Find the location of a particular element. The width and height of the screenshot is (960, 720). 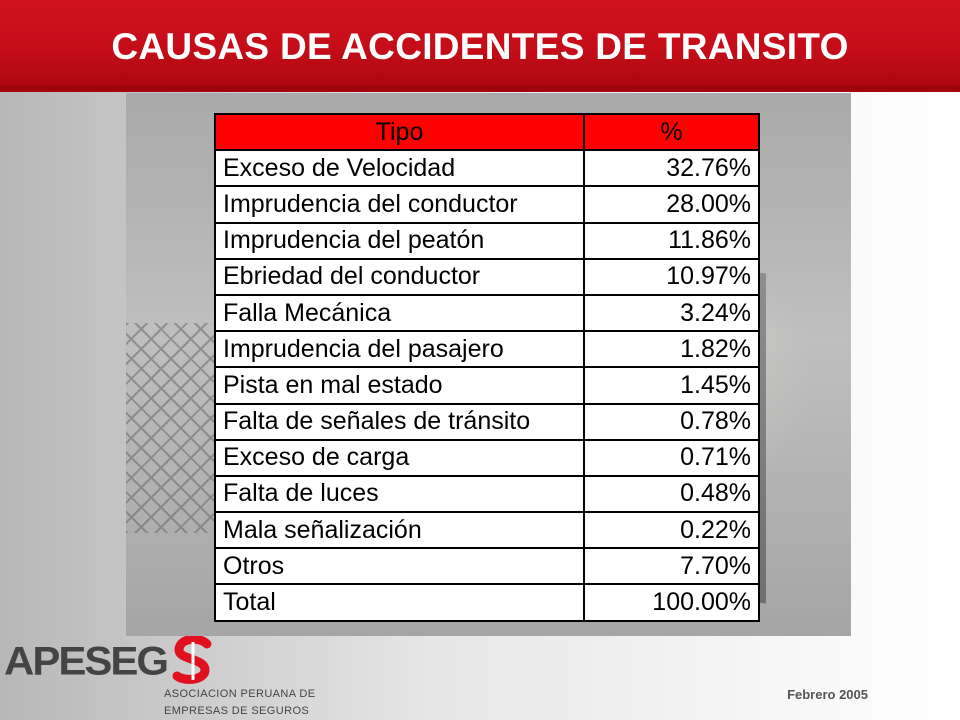

table-row: Mala señalización 0.22% is located at coordinates (487, 530).